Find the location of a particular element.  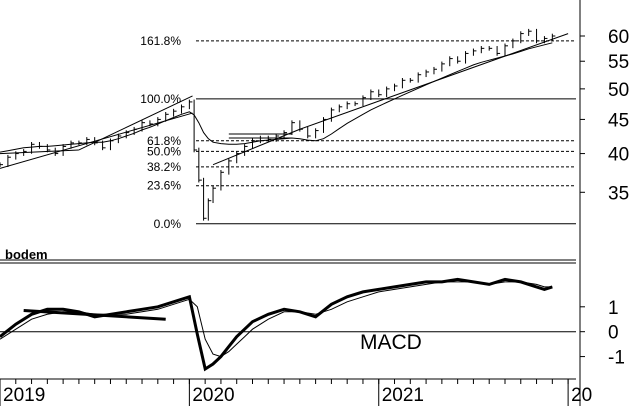

price-y-tick-label-5: 60 is located at coordinates (618, 37).